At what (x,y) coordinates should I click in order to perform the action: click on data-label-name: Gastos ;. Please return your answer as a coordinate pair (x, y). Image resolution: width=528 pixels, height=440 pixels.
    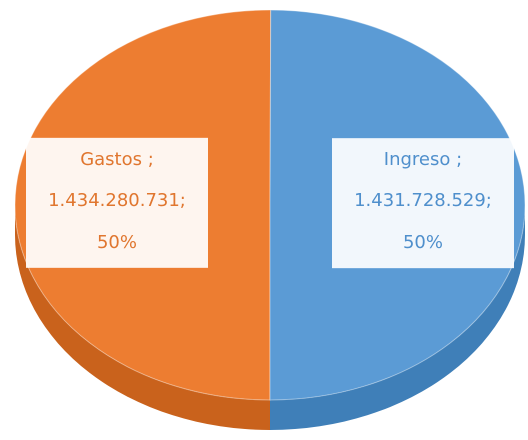
    Looking at the image, I should click on (117, 159).